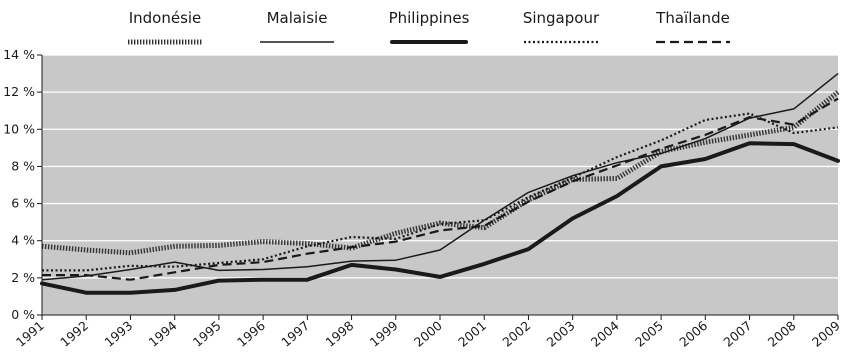  What do you see at coordinates (23, 240) in the screenshot?
I see `y-tick-label: 4 %` at bounding box center [23, 240].